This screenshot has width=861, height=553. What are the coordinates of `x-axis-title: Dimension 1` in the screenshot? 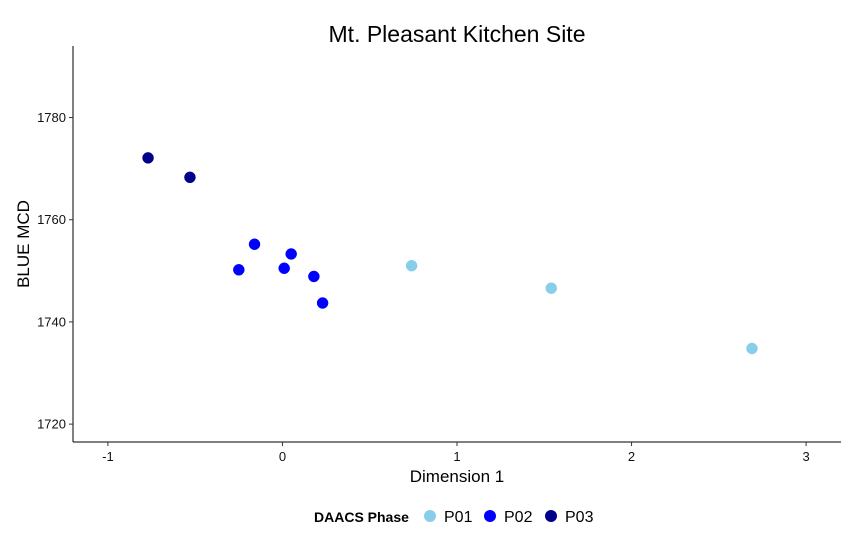 It's located at (457, 476).